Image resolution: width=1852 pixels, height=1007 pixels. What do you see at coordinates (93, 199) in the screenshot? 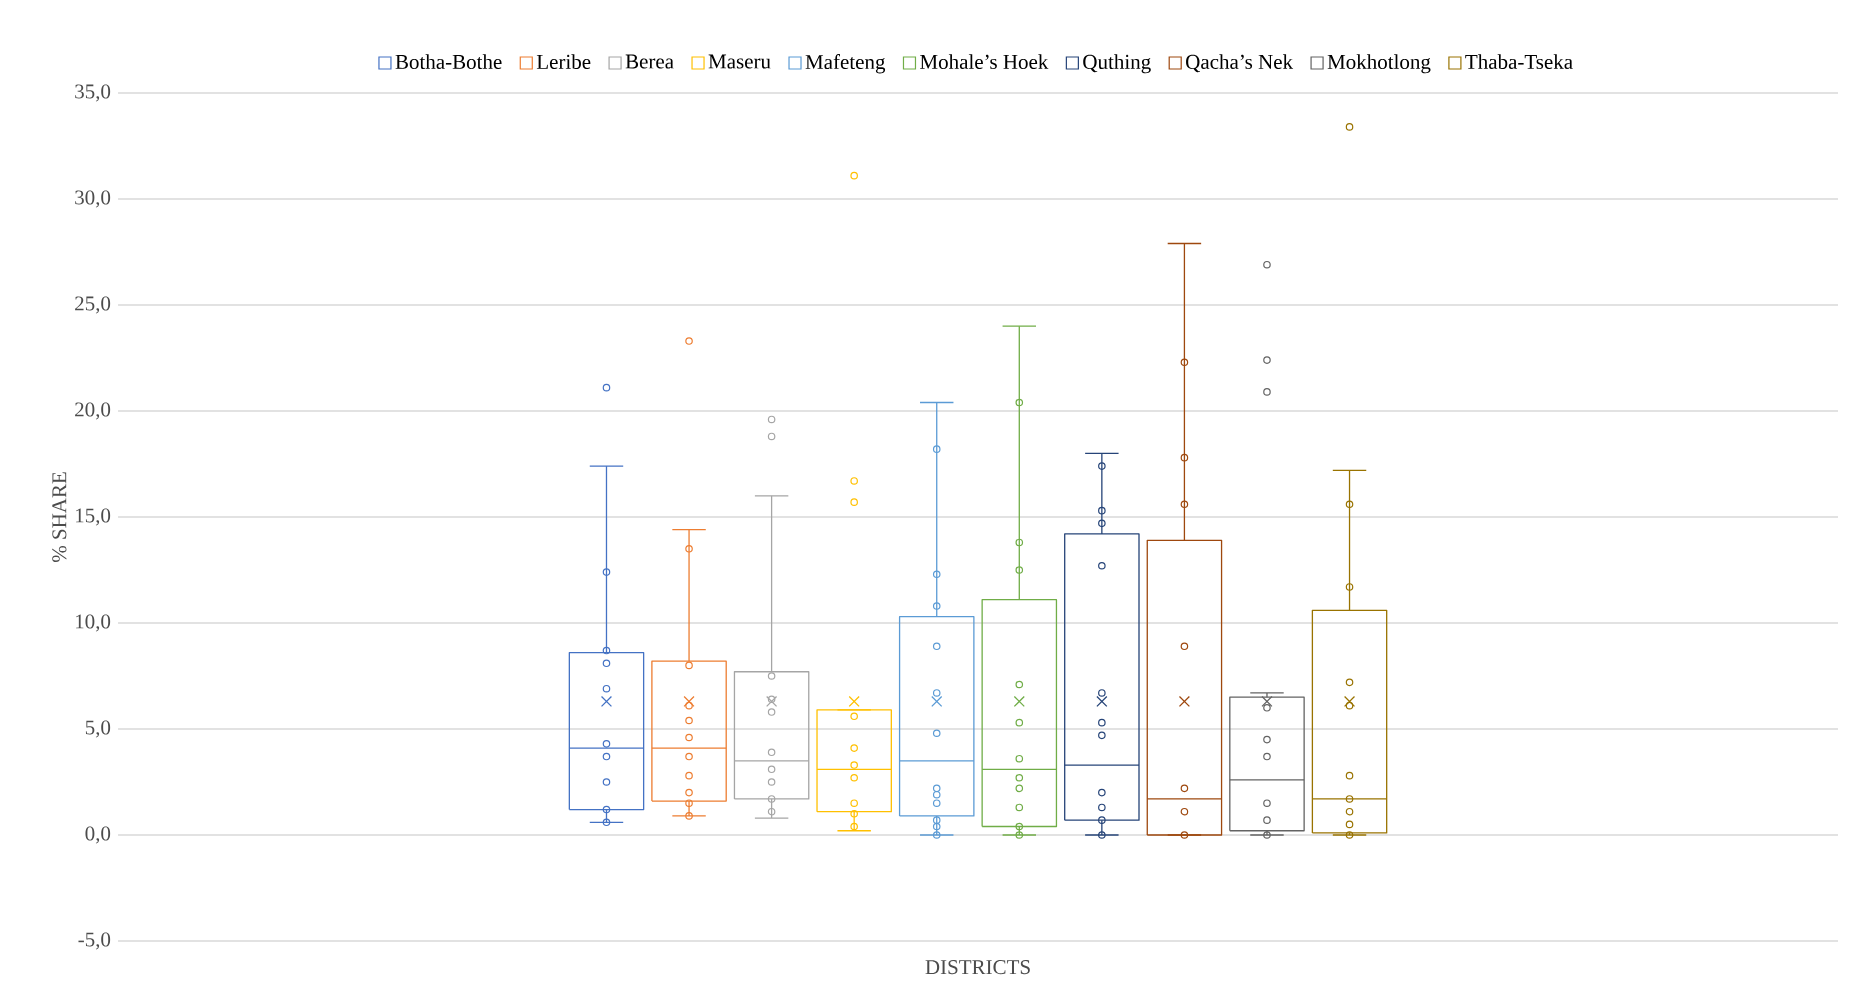
I see `y-tick-label: 30,0` at bounding box center [93, 199].